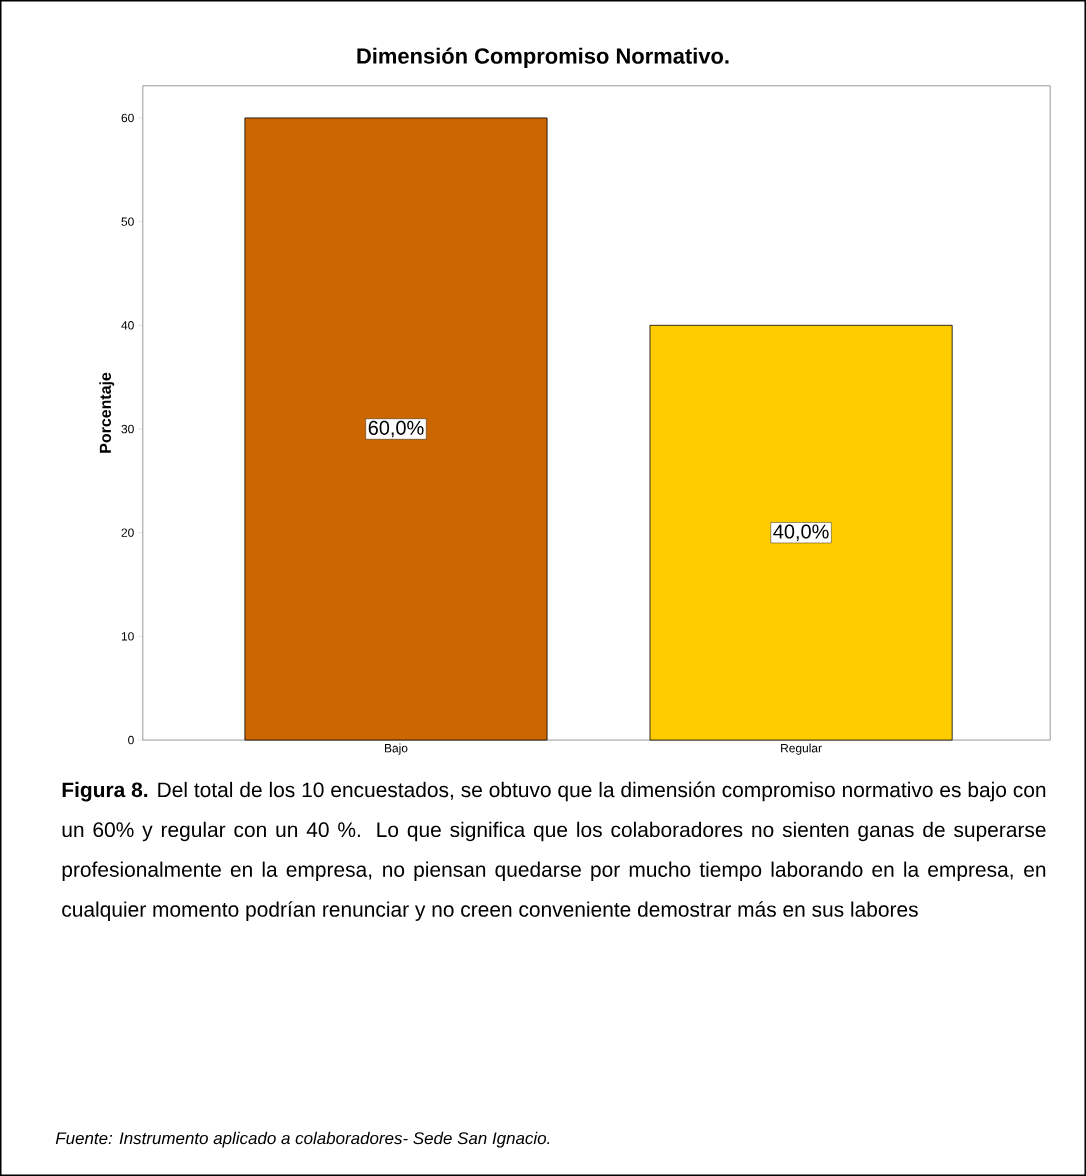 This screenshot has height=1176, width=1086. I want to click on y-tick-label: 30, so click(127, 429).